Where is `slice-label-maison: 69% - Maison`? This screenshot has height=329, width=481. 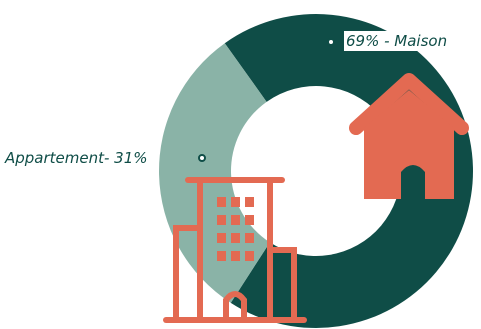
slice-label-maison: 69% - Maison is located at coordinates (397, 41).